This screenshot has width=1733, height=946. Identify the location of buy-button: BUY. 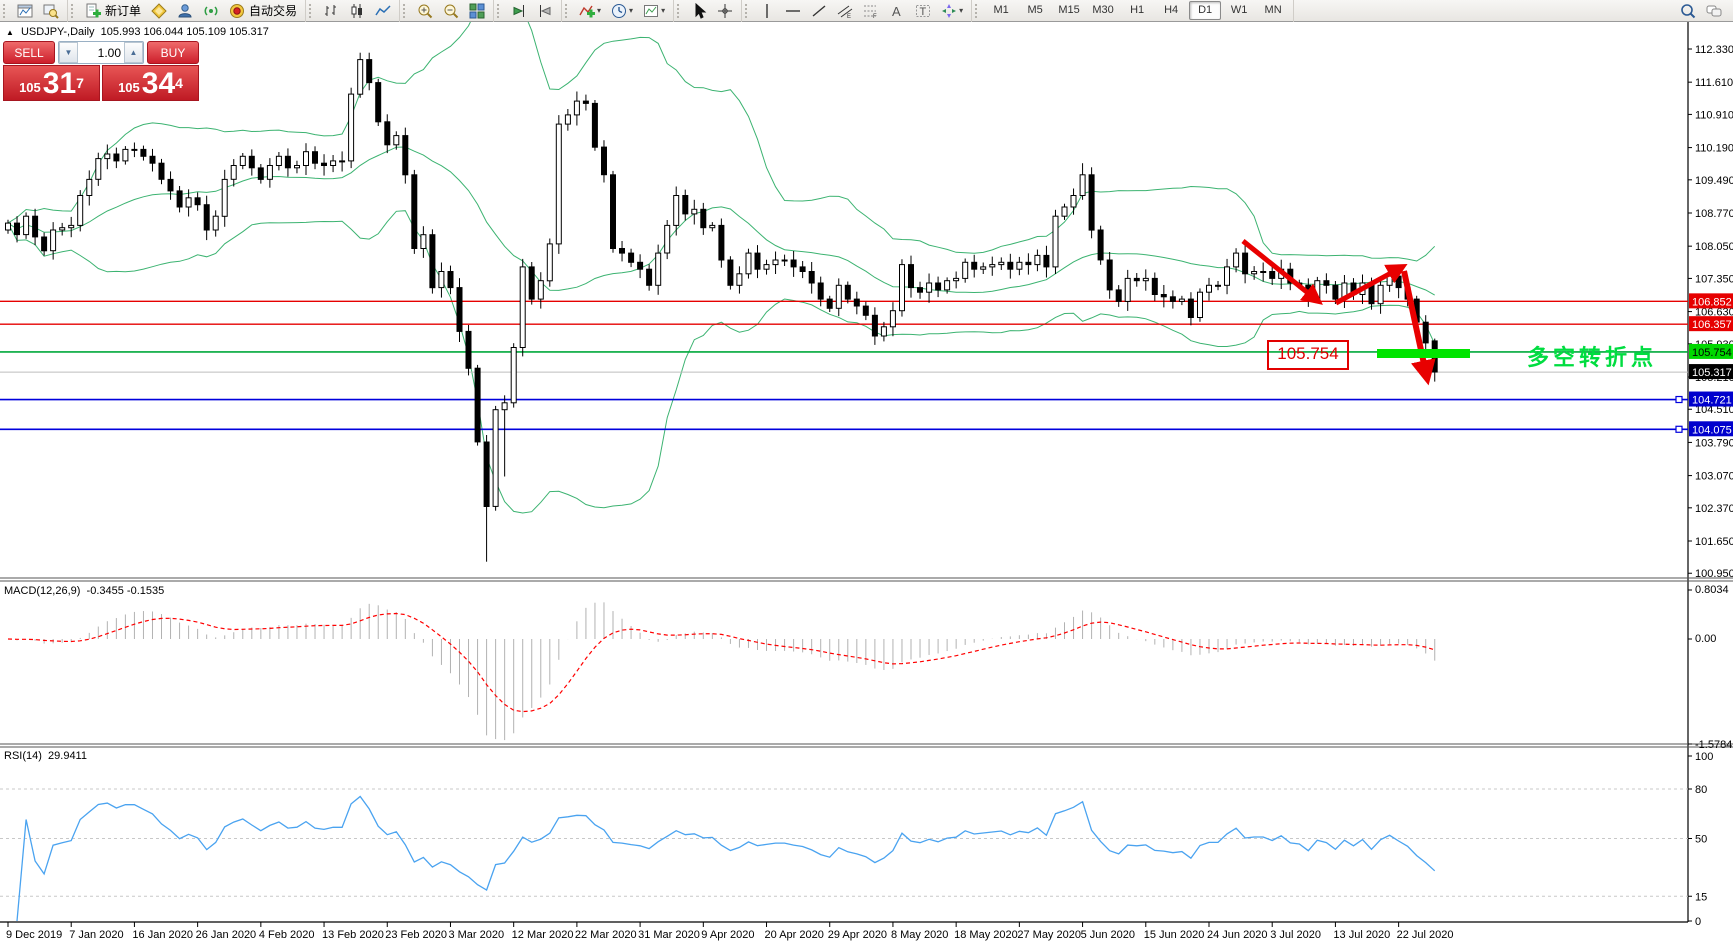
(173, 52).